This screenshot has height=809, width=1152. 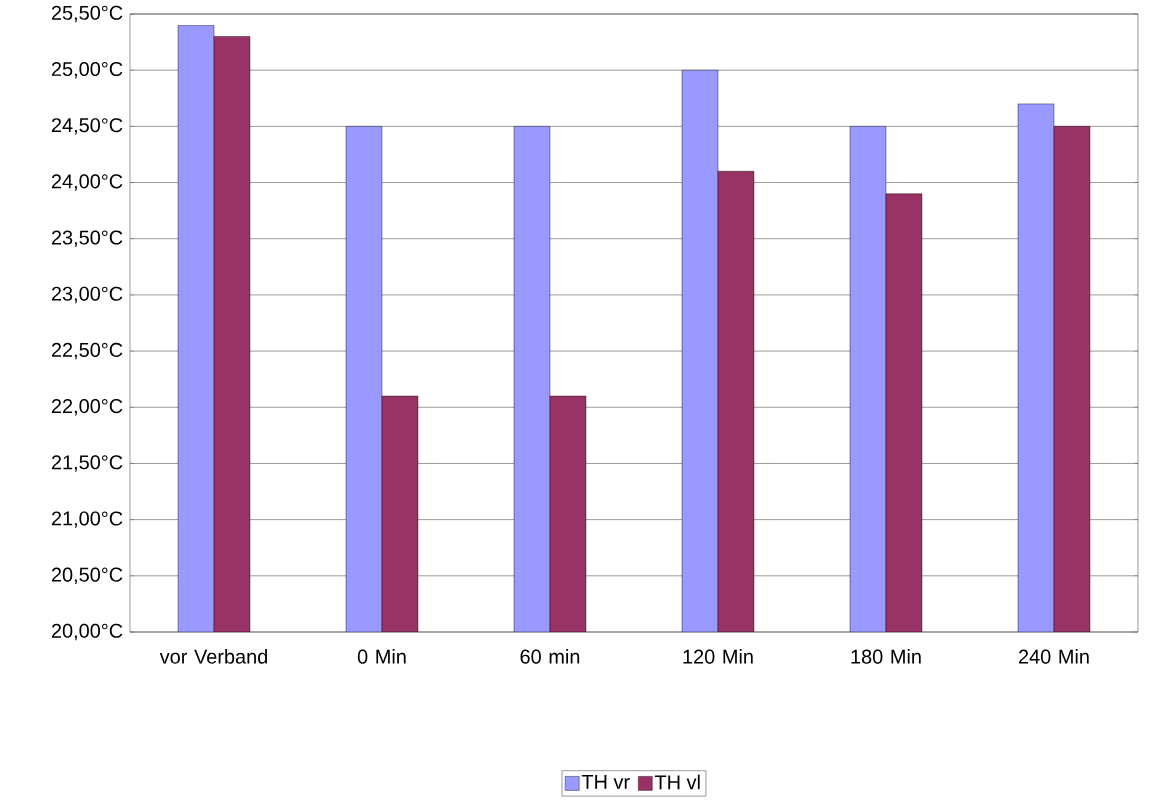 I want to click on y-tick-label: 25,00°C, so click(x=87, y=70).